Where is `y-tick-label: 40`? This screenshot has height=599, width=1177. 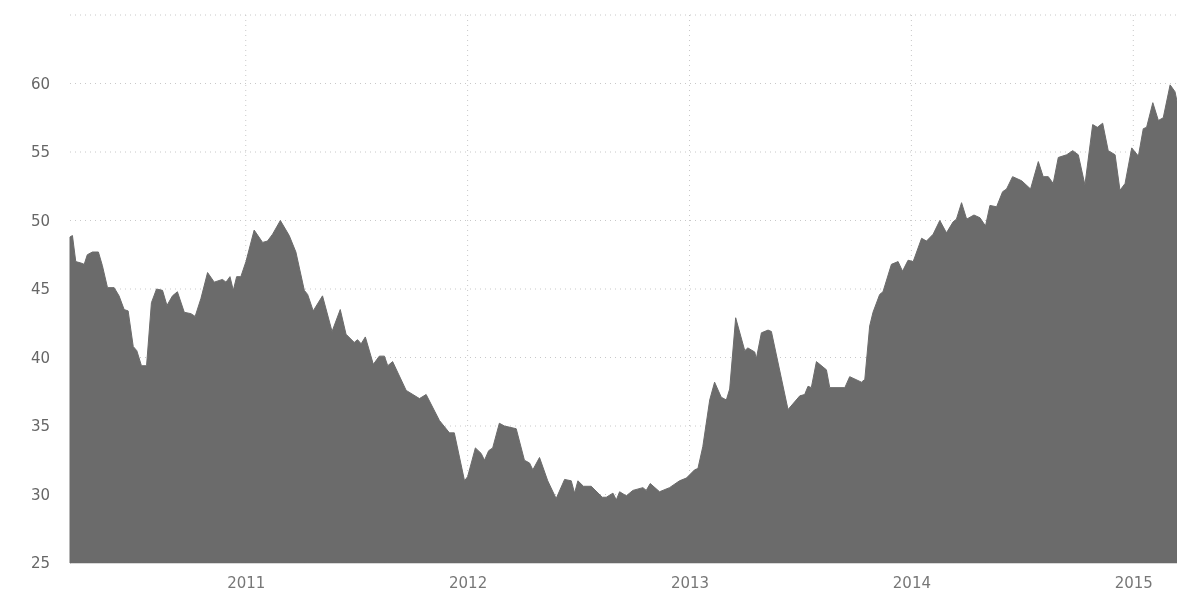 y-tick-label: 40 is located at coordinates (40, 357).